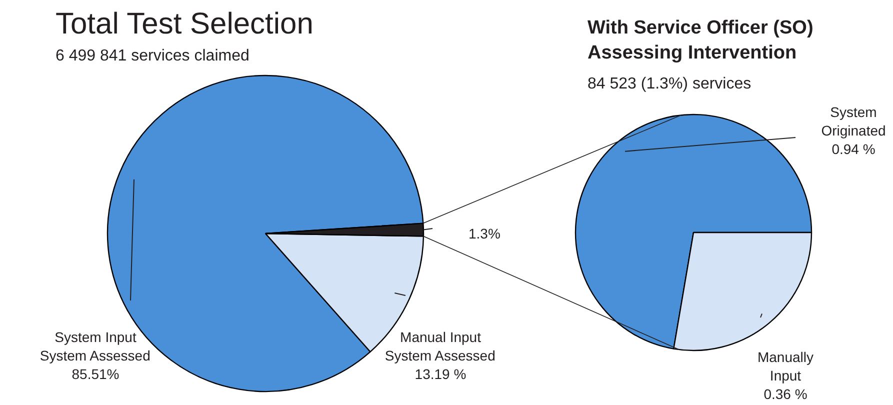 Image resolution: width=893 pixels, height=405 pixels. What do you see at coordinates (185, 24) in the screenshot?
I see `chart-title: Total Test Selection` at bounding box center [185, 24].